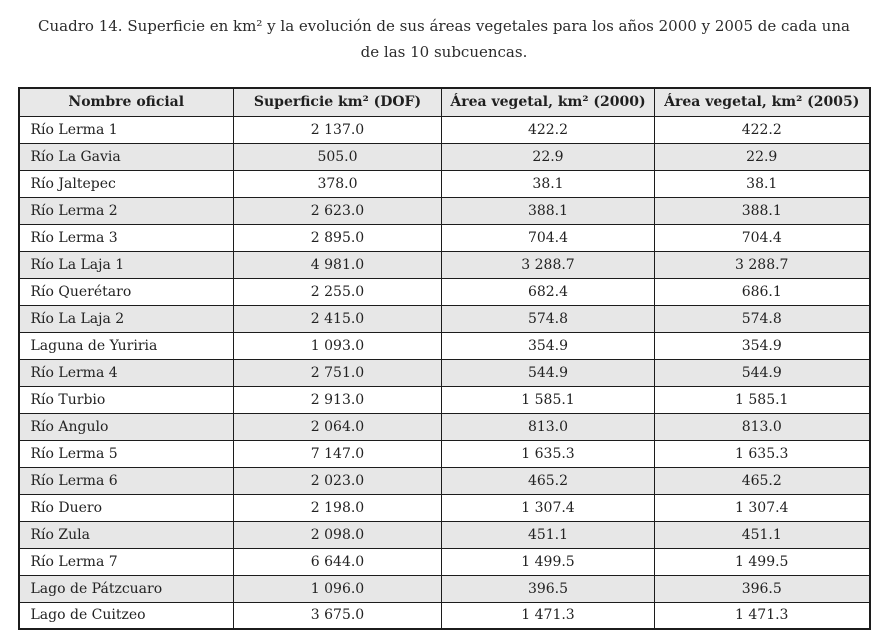  What do you see at coordinates (337, 372) in the screenshot?
I see `cell-superficie: 2 751.0` at bounding box center [337, 372].